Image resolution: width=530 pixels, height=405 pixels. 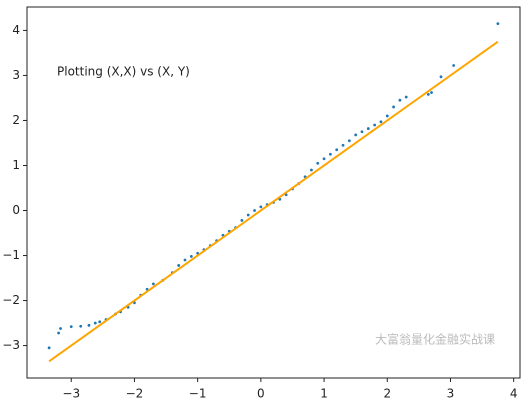 I want to click on y-tick-label: −2, so click(x=11, y=300).